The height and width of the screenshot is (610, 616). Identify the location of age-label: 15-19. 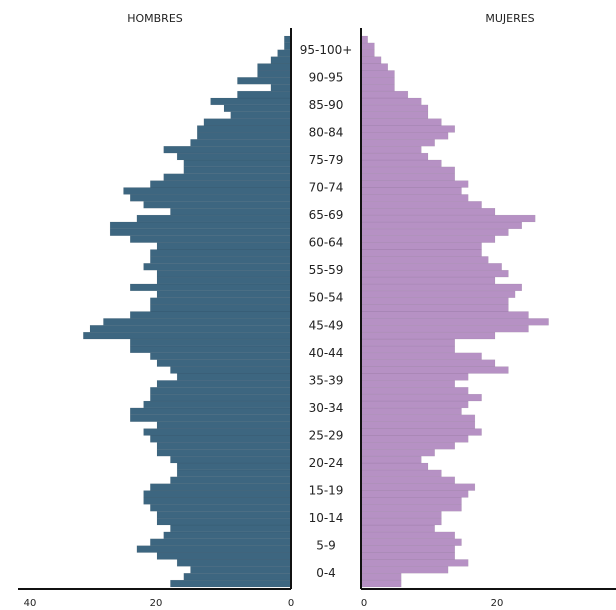
(326, 491).